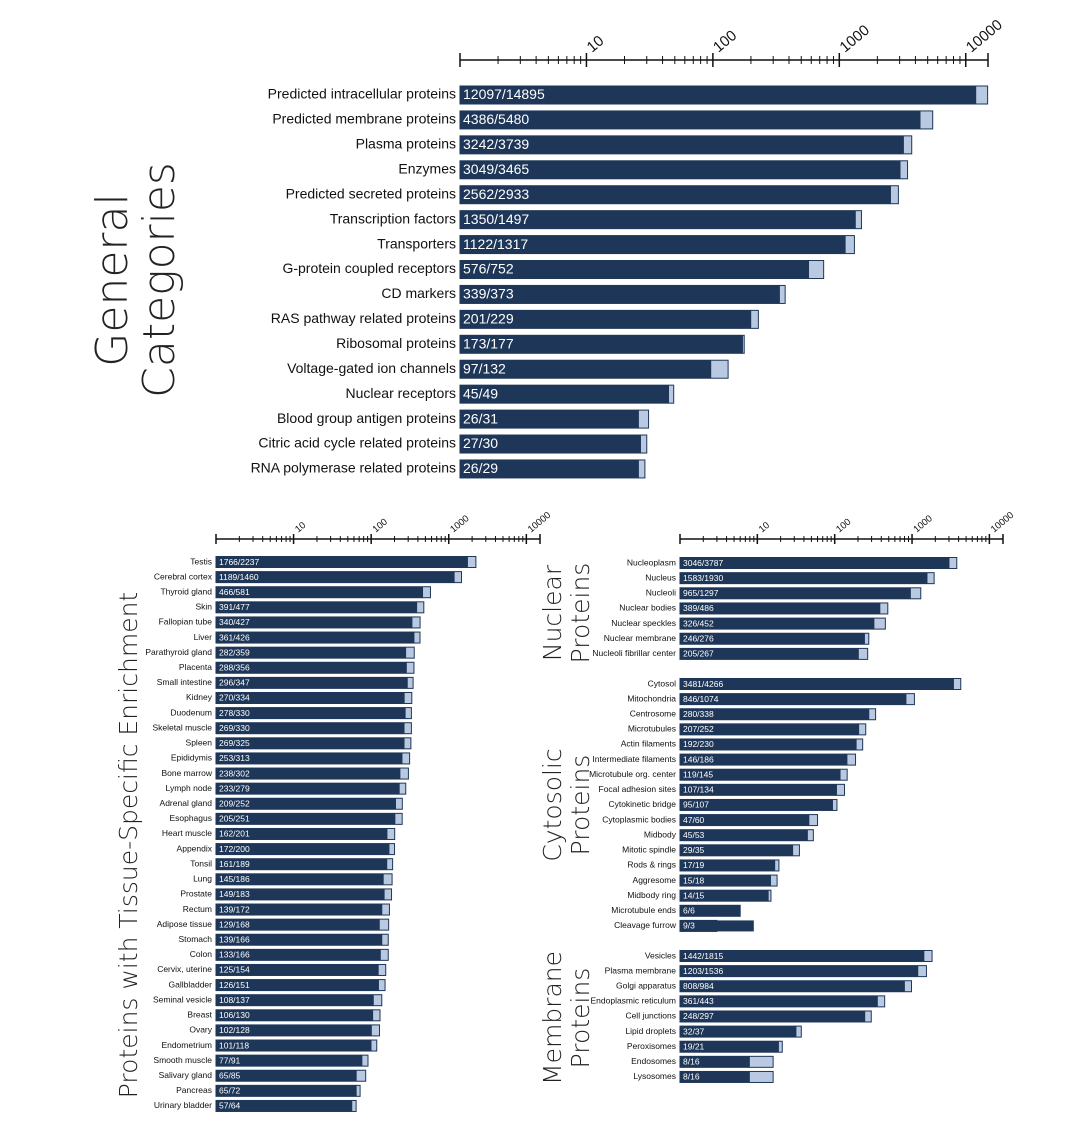 The height and width of the screenshot is (1143, 1072). Describe the element at coordinates (234, 622) in the screenshot. I see `value-label: 340/427` at that location.